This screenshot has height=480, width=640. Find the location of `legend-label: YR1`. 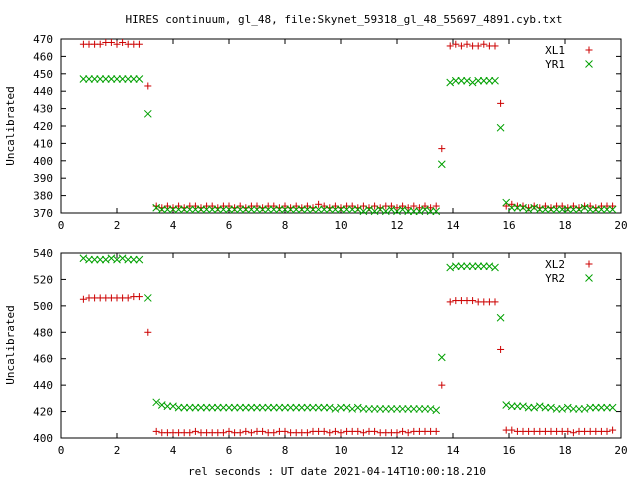

legend-label: YR1 is located at coordinates (555, 64).